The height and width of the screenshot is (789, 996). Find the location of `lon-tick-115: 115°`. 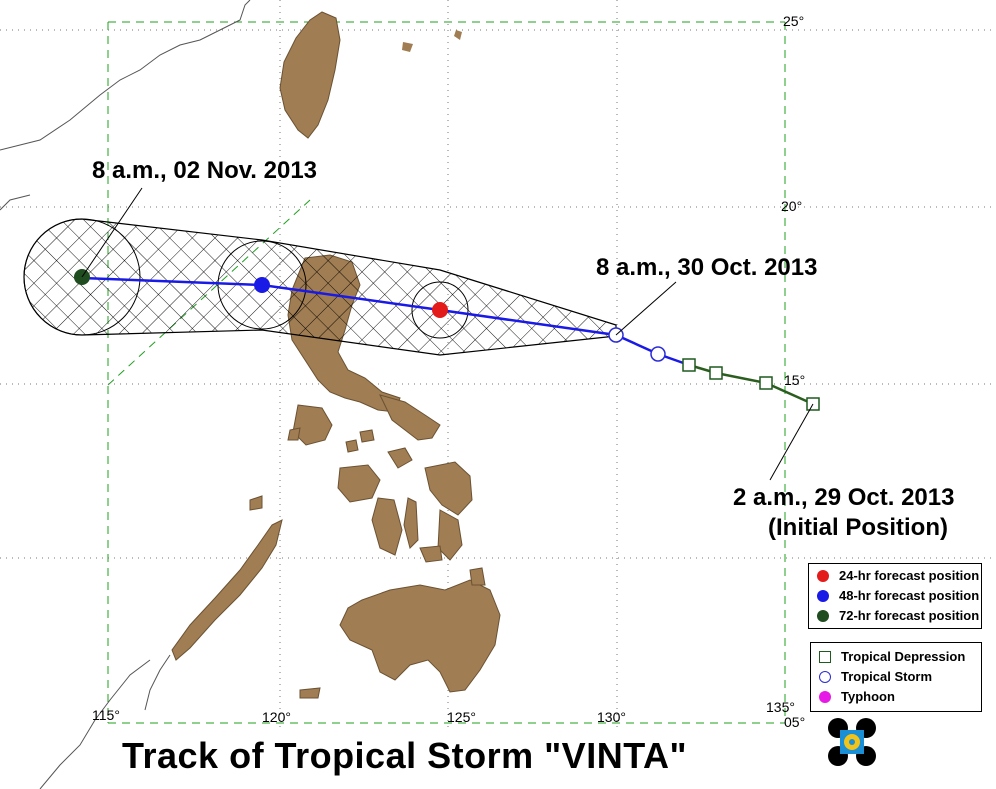

lon-tick-115: 115° is located at coordinates (106, 715).